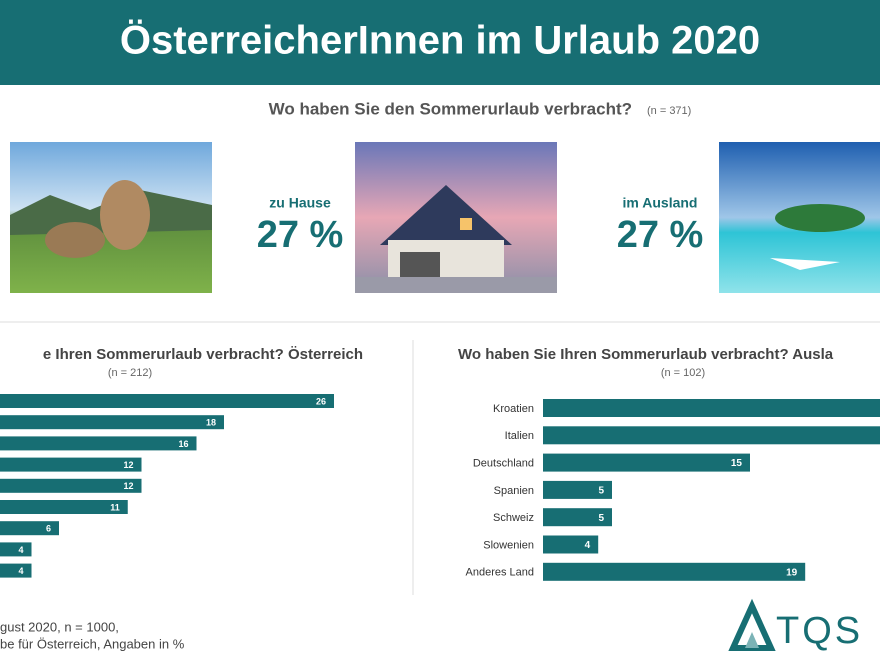 Image resolution: width=880 pixels, height=660 pixels. What do you see at coordinates (59, 626) in the screenshot?
I see `footnote: gust 2020, n = 1000,` at bounding box center [59, 626].